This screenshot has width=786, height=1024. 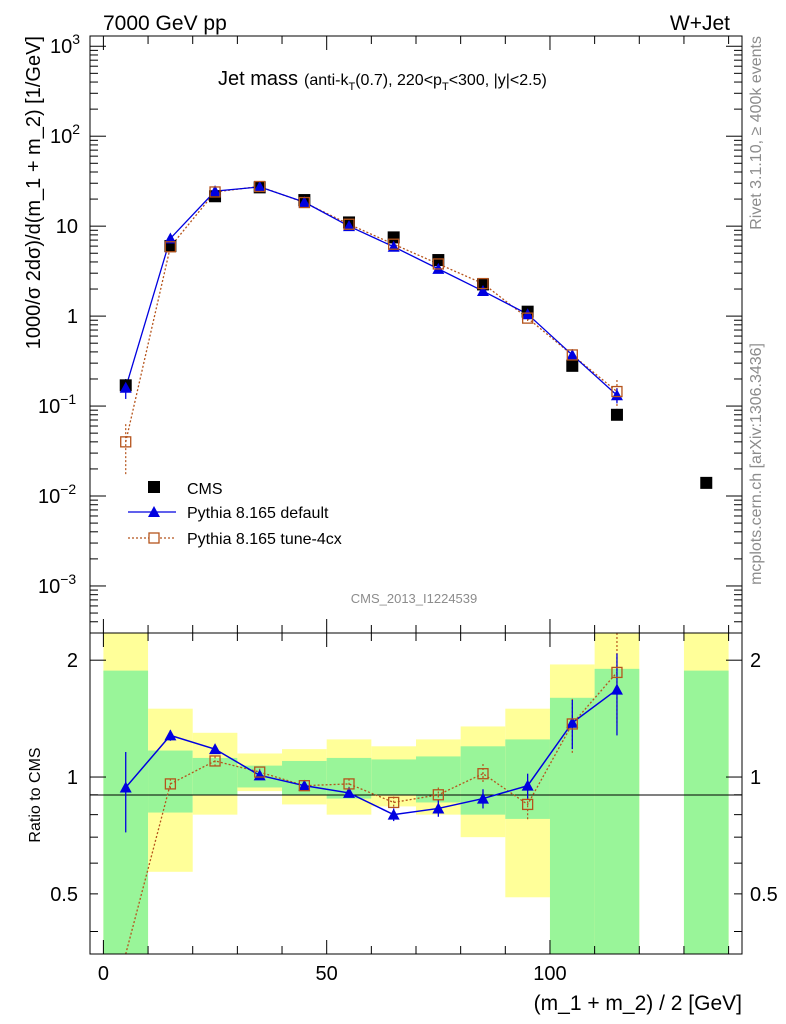 I want to click on main-y-axis-label: 1000/σ 2dσ)/d(m_1 + m_2) [1/GeV], so click(x=34, y=192).